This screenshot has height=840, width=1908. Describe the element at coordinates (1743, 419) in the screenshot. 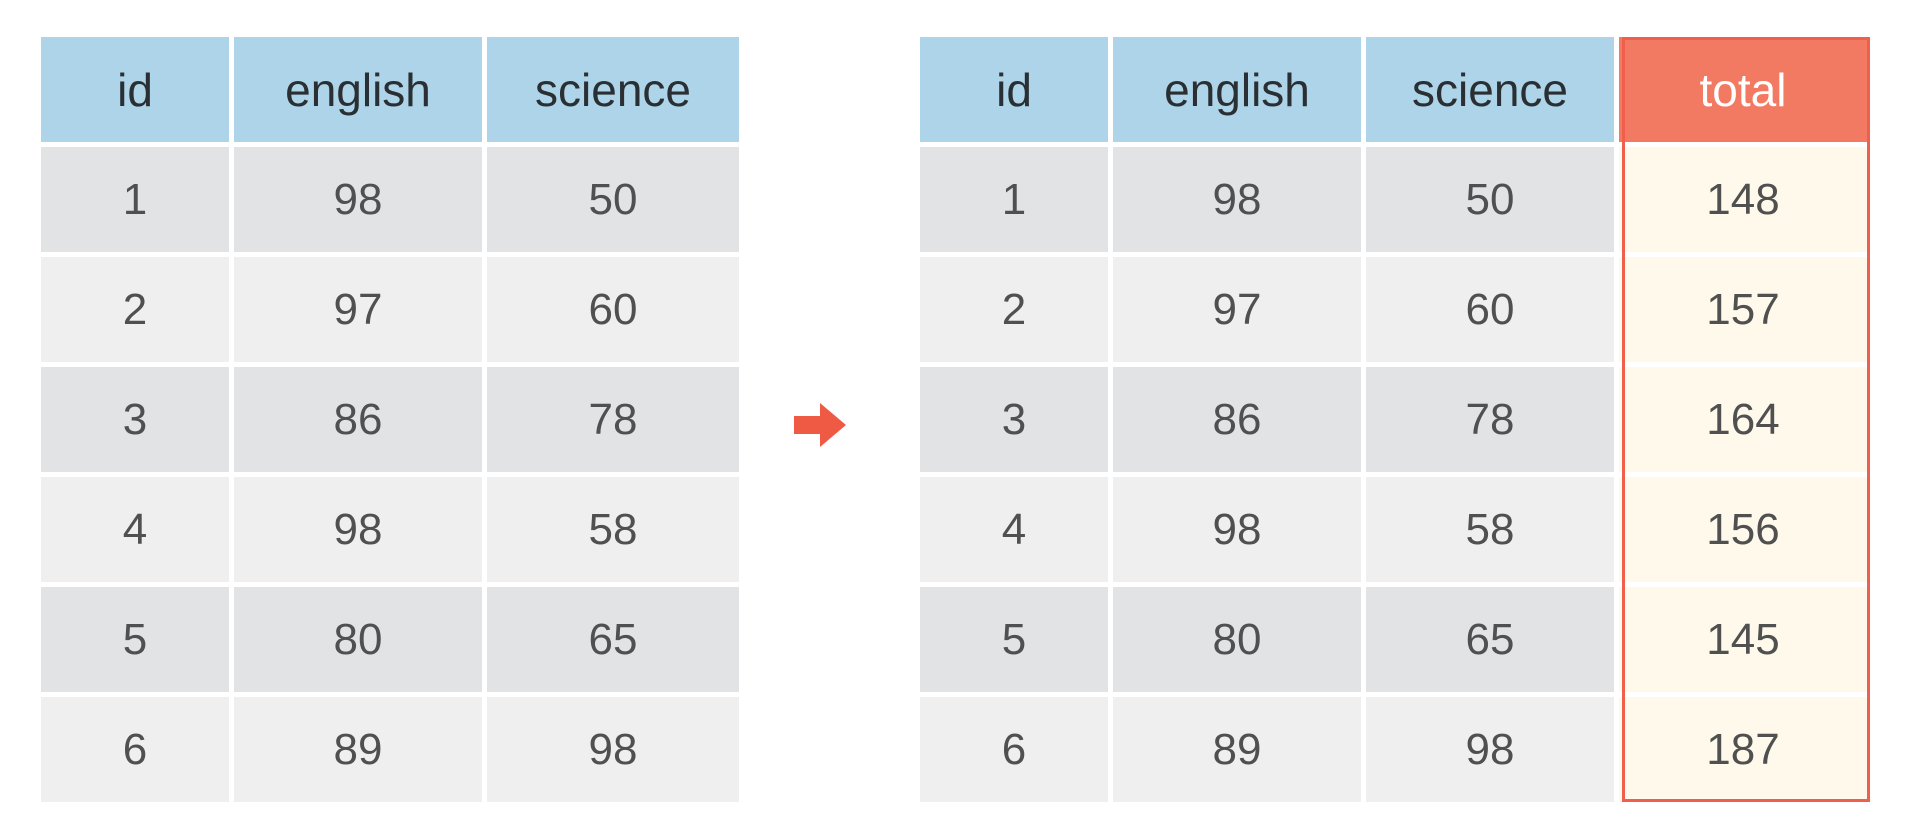

I see `cell-total: 164` at that location.